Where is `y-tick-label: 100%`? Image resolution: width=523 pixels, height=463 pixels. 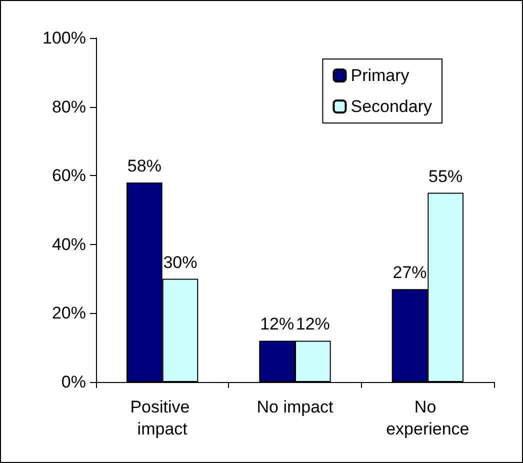
y-tick-label: 100% is located at coordinates (64, 38).